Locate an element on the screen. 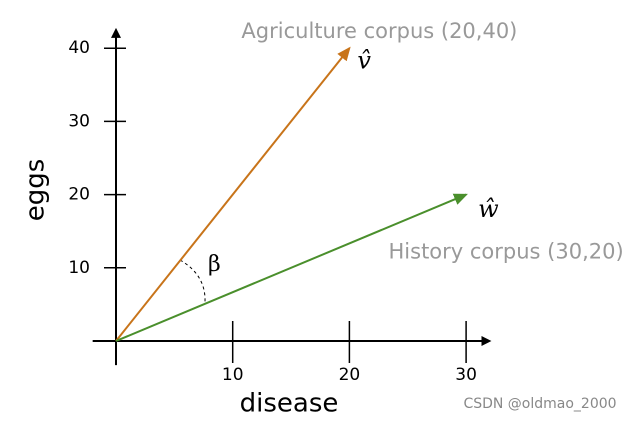 The width and height of the screenshot is (639, 422). watermark: CSDN @oldmao_2000 is located at coordinates (539, 404).